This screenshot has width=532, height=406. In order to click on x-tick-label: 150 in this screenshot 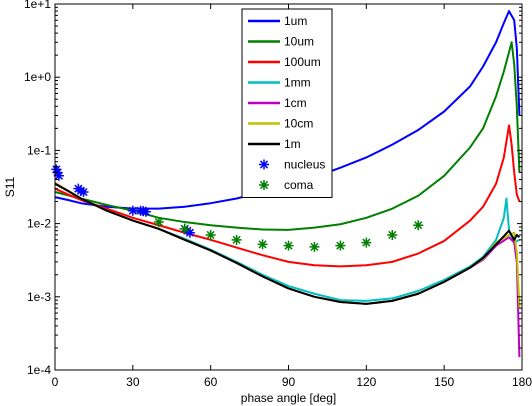, I will do `click(444, 382)`.